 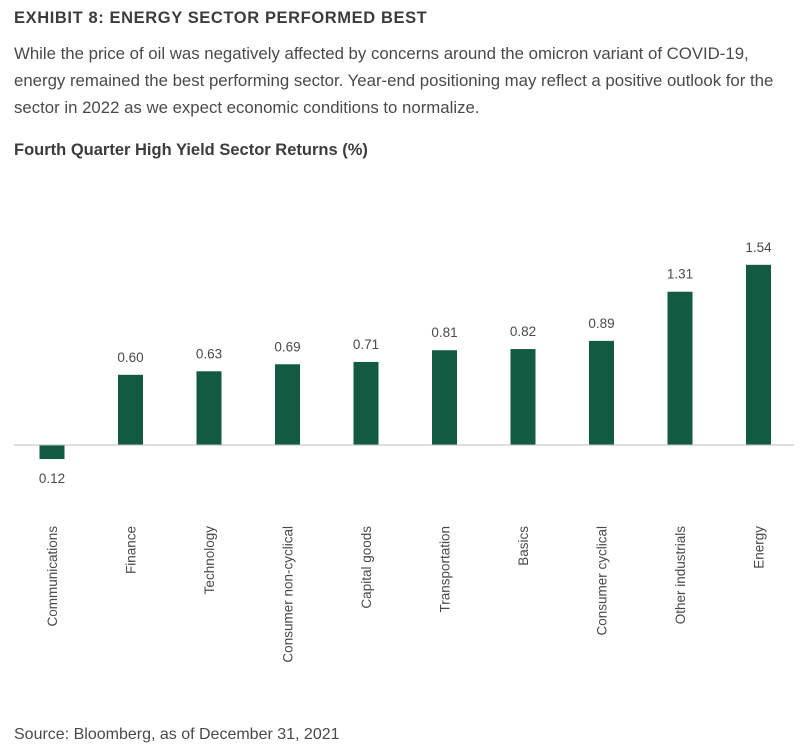 I want to click on category-label: Finance, so click(x=131, y=550).